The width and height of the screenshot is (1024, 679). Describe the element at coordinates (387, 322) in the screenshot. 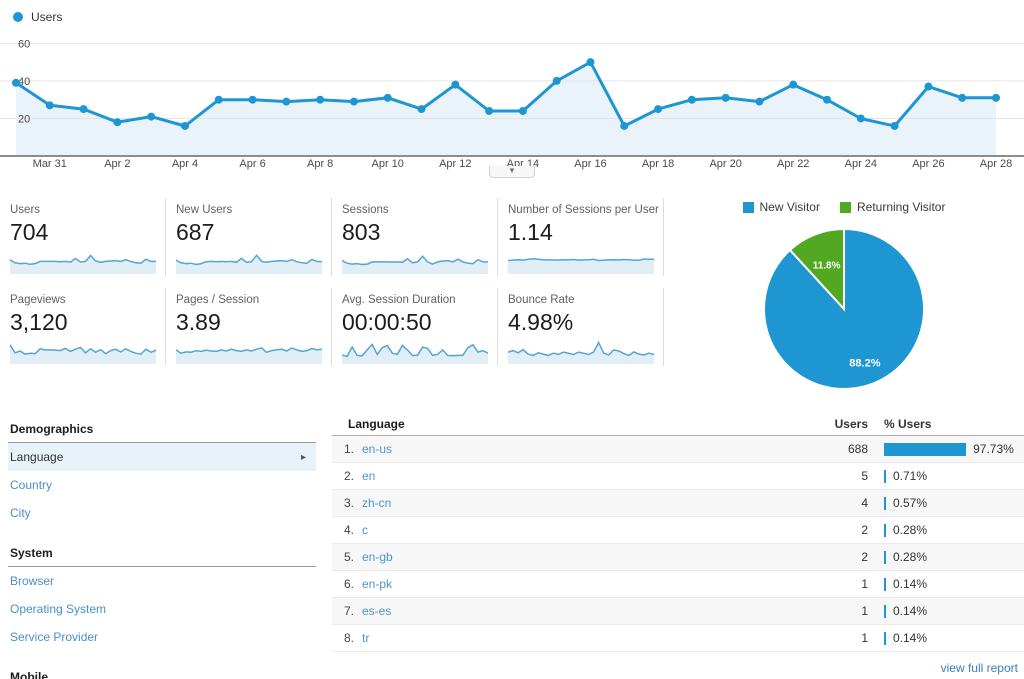

I see `scorecard-value: 00:00:50` at that location.